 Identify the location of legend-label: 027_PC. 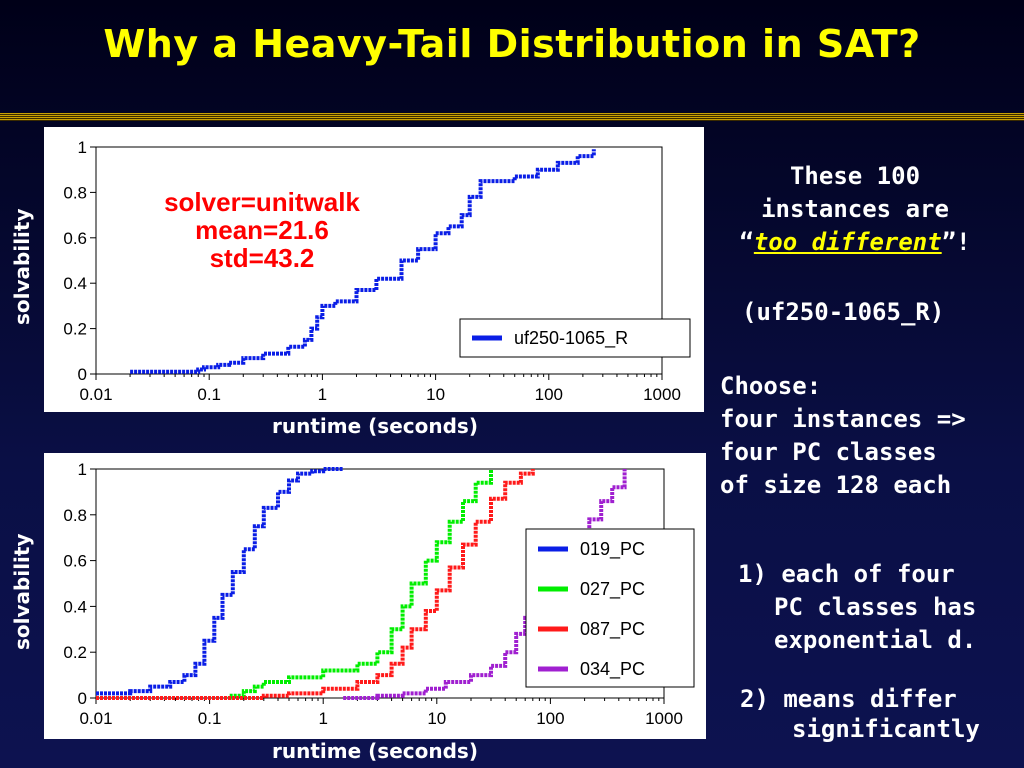
(612, 589).